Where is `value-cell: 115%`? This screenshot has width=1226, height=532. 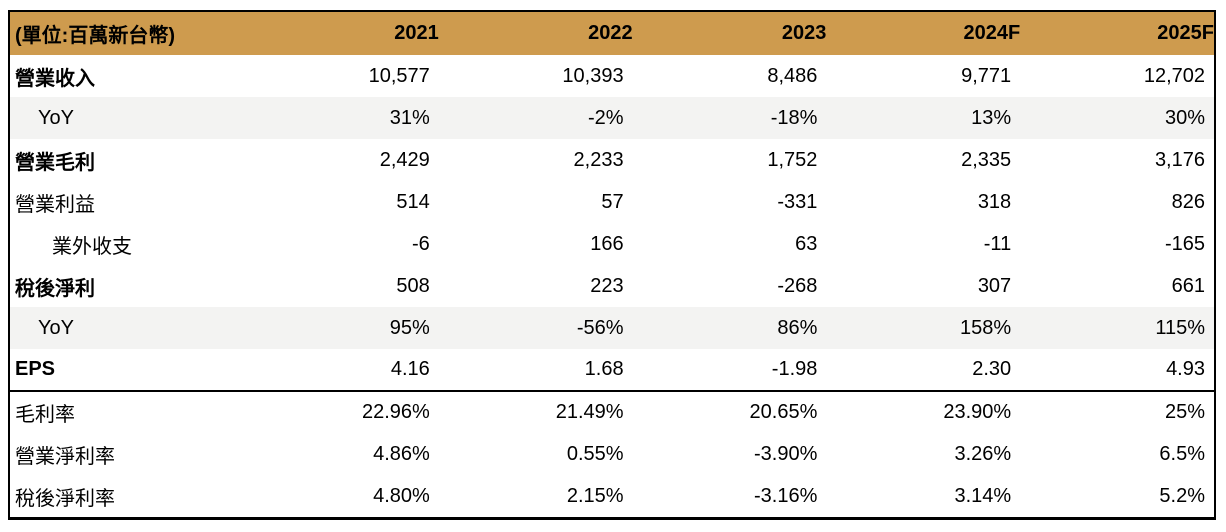
value-cell: 115% is located at coordinates (1180, 327).